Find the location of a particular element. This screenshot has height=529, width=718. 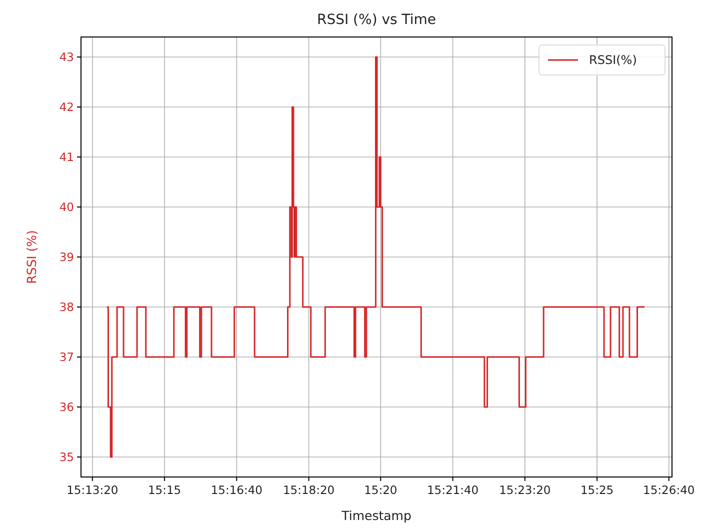

y-tick-label: 41 is located at coordinates (66, 157).